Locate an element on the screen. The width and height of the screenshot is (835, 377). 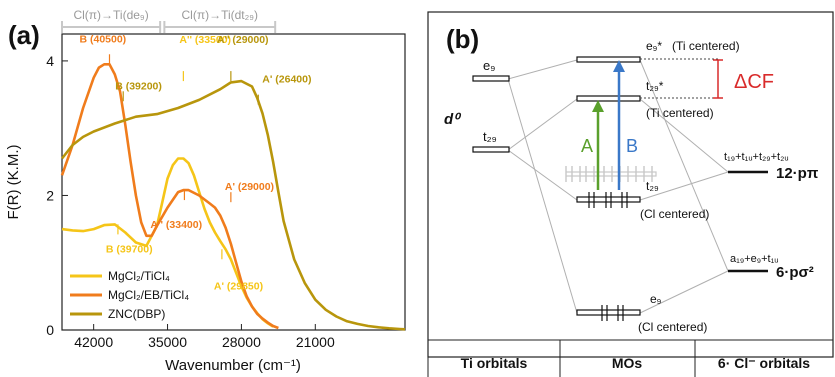
header-ti-orbitals: Ti orbitals is located at coordinates (494, 363).